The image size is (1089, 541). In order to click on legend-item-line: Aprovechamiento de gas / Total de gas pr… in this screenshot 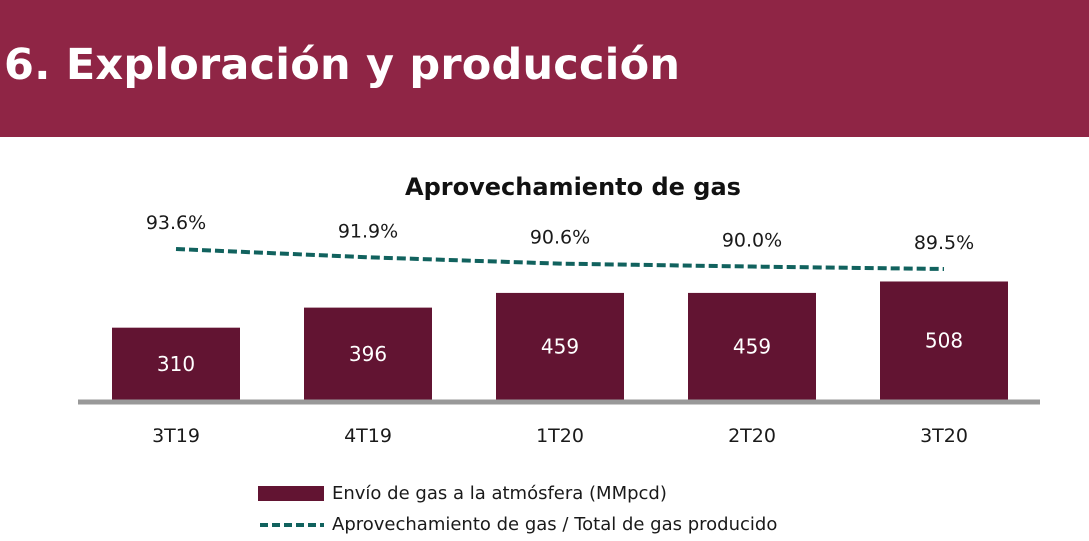, I will do `click(517, 524)`.